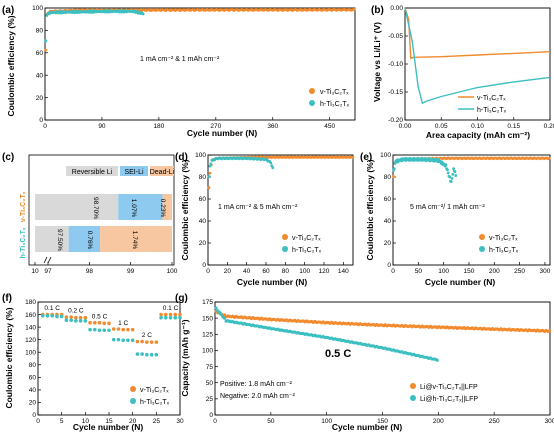 This screenshot has height=436, width=554. Describe the element at coordinates (272, 126) in the screenshot. I see `x-tick-label: 360` at that location.